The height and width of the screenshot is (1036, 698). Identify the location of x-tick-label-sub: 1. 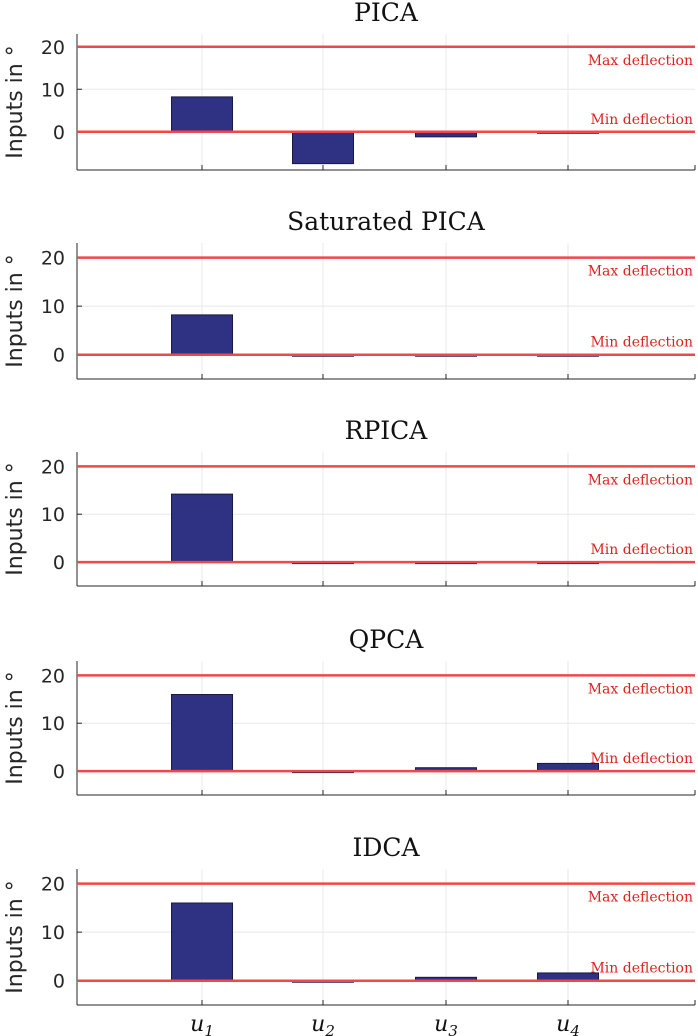
(209, 1029).